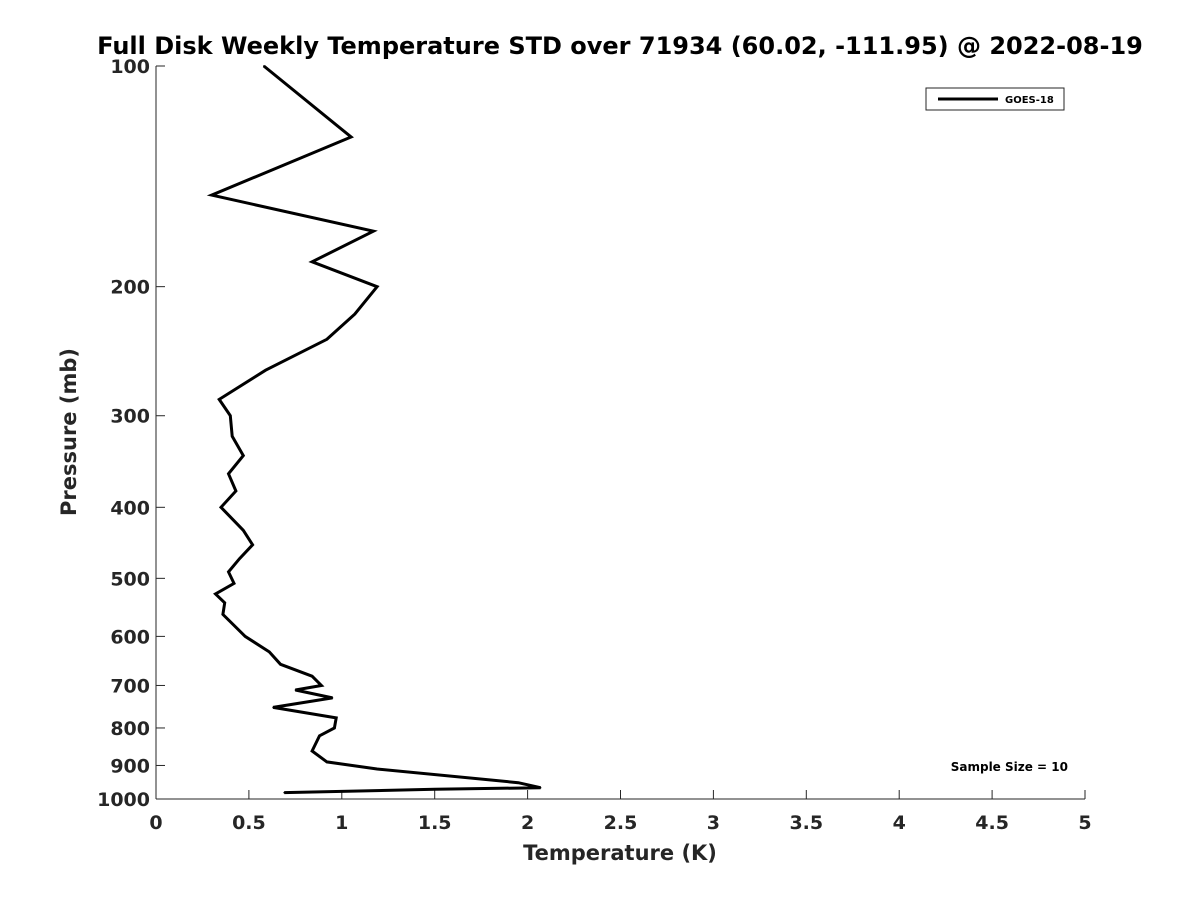 This screenshot has height=900, width=1200. What do you see at coordinates (995, 99) in the screenshot?
I see `legend: GOES-18` at bounding box center [995, 99].